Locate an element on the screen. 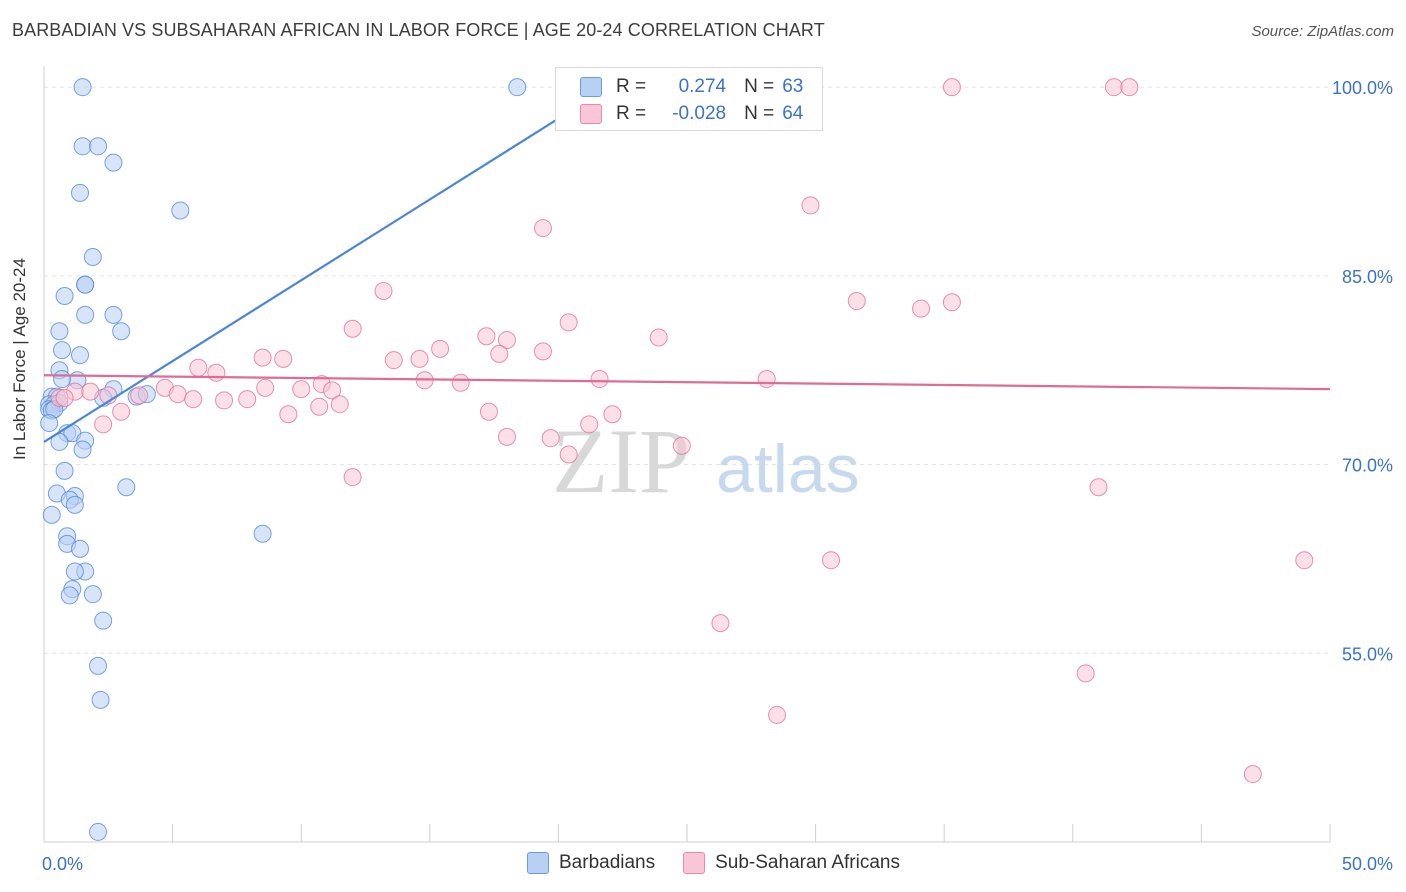  y-tick-label: 55.0% is located at coordinates (1367, 654).